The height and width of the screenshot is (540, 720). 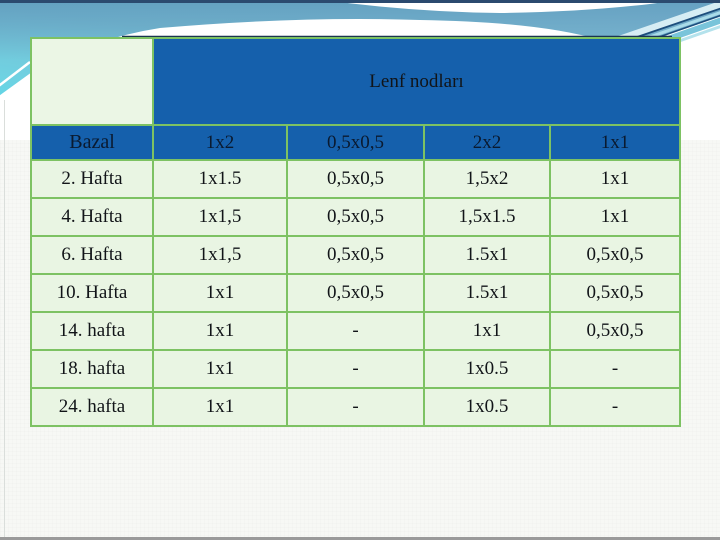 What do you see at coordinates (15, 74) in the screenshot?
I see `swoosh-white-line` at bounding box center [15, 74].